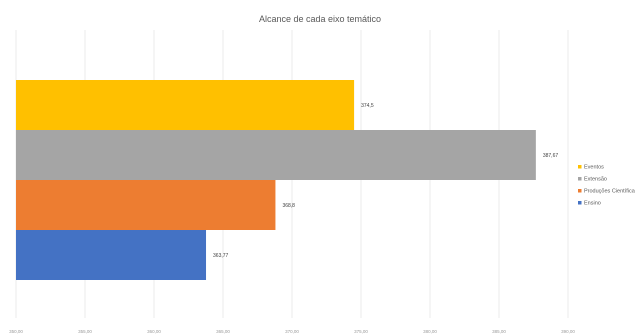 The height and width of the screenshot is (335, 638). Describe the element at coordinates (288, 206) in the screenshot. I see `data-label: 368,8` at that location.